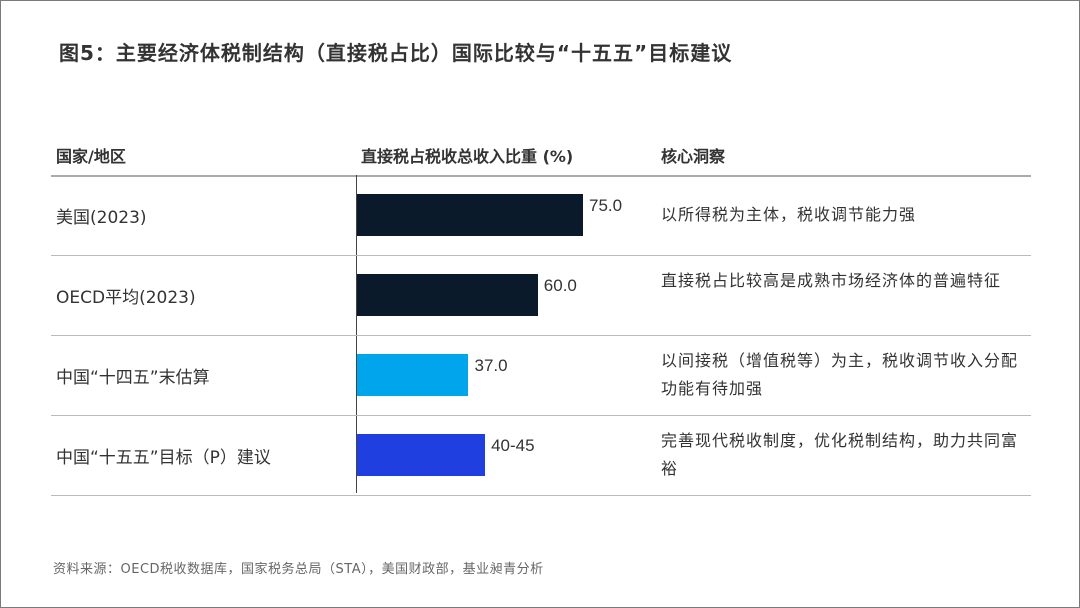  What do you see at coordinates (467, 156) in the screenshot?
I see `column-header-share: 直接税占税收总收入比重 (%)` at bounding box center [467, 156].